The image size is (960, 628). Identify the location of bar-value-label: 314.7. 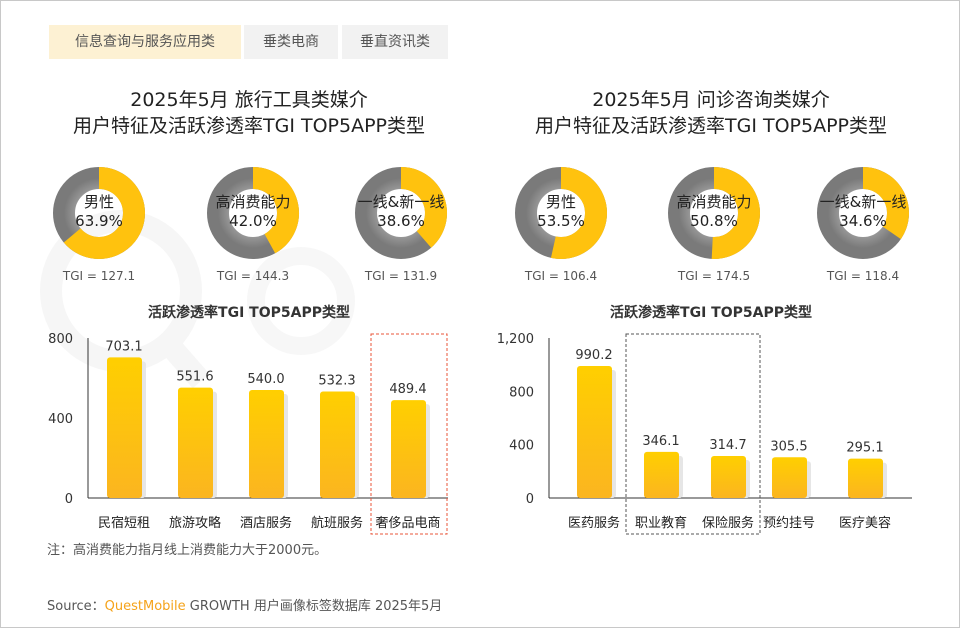
(727, 445).